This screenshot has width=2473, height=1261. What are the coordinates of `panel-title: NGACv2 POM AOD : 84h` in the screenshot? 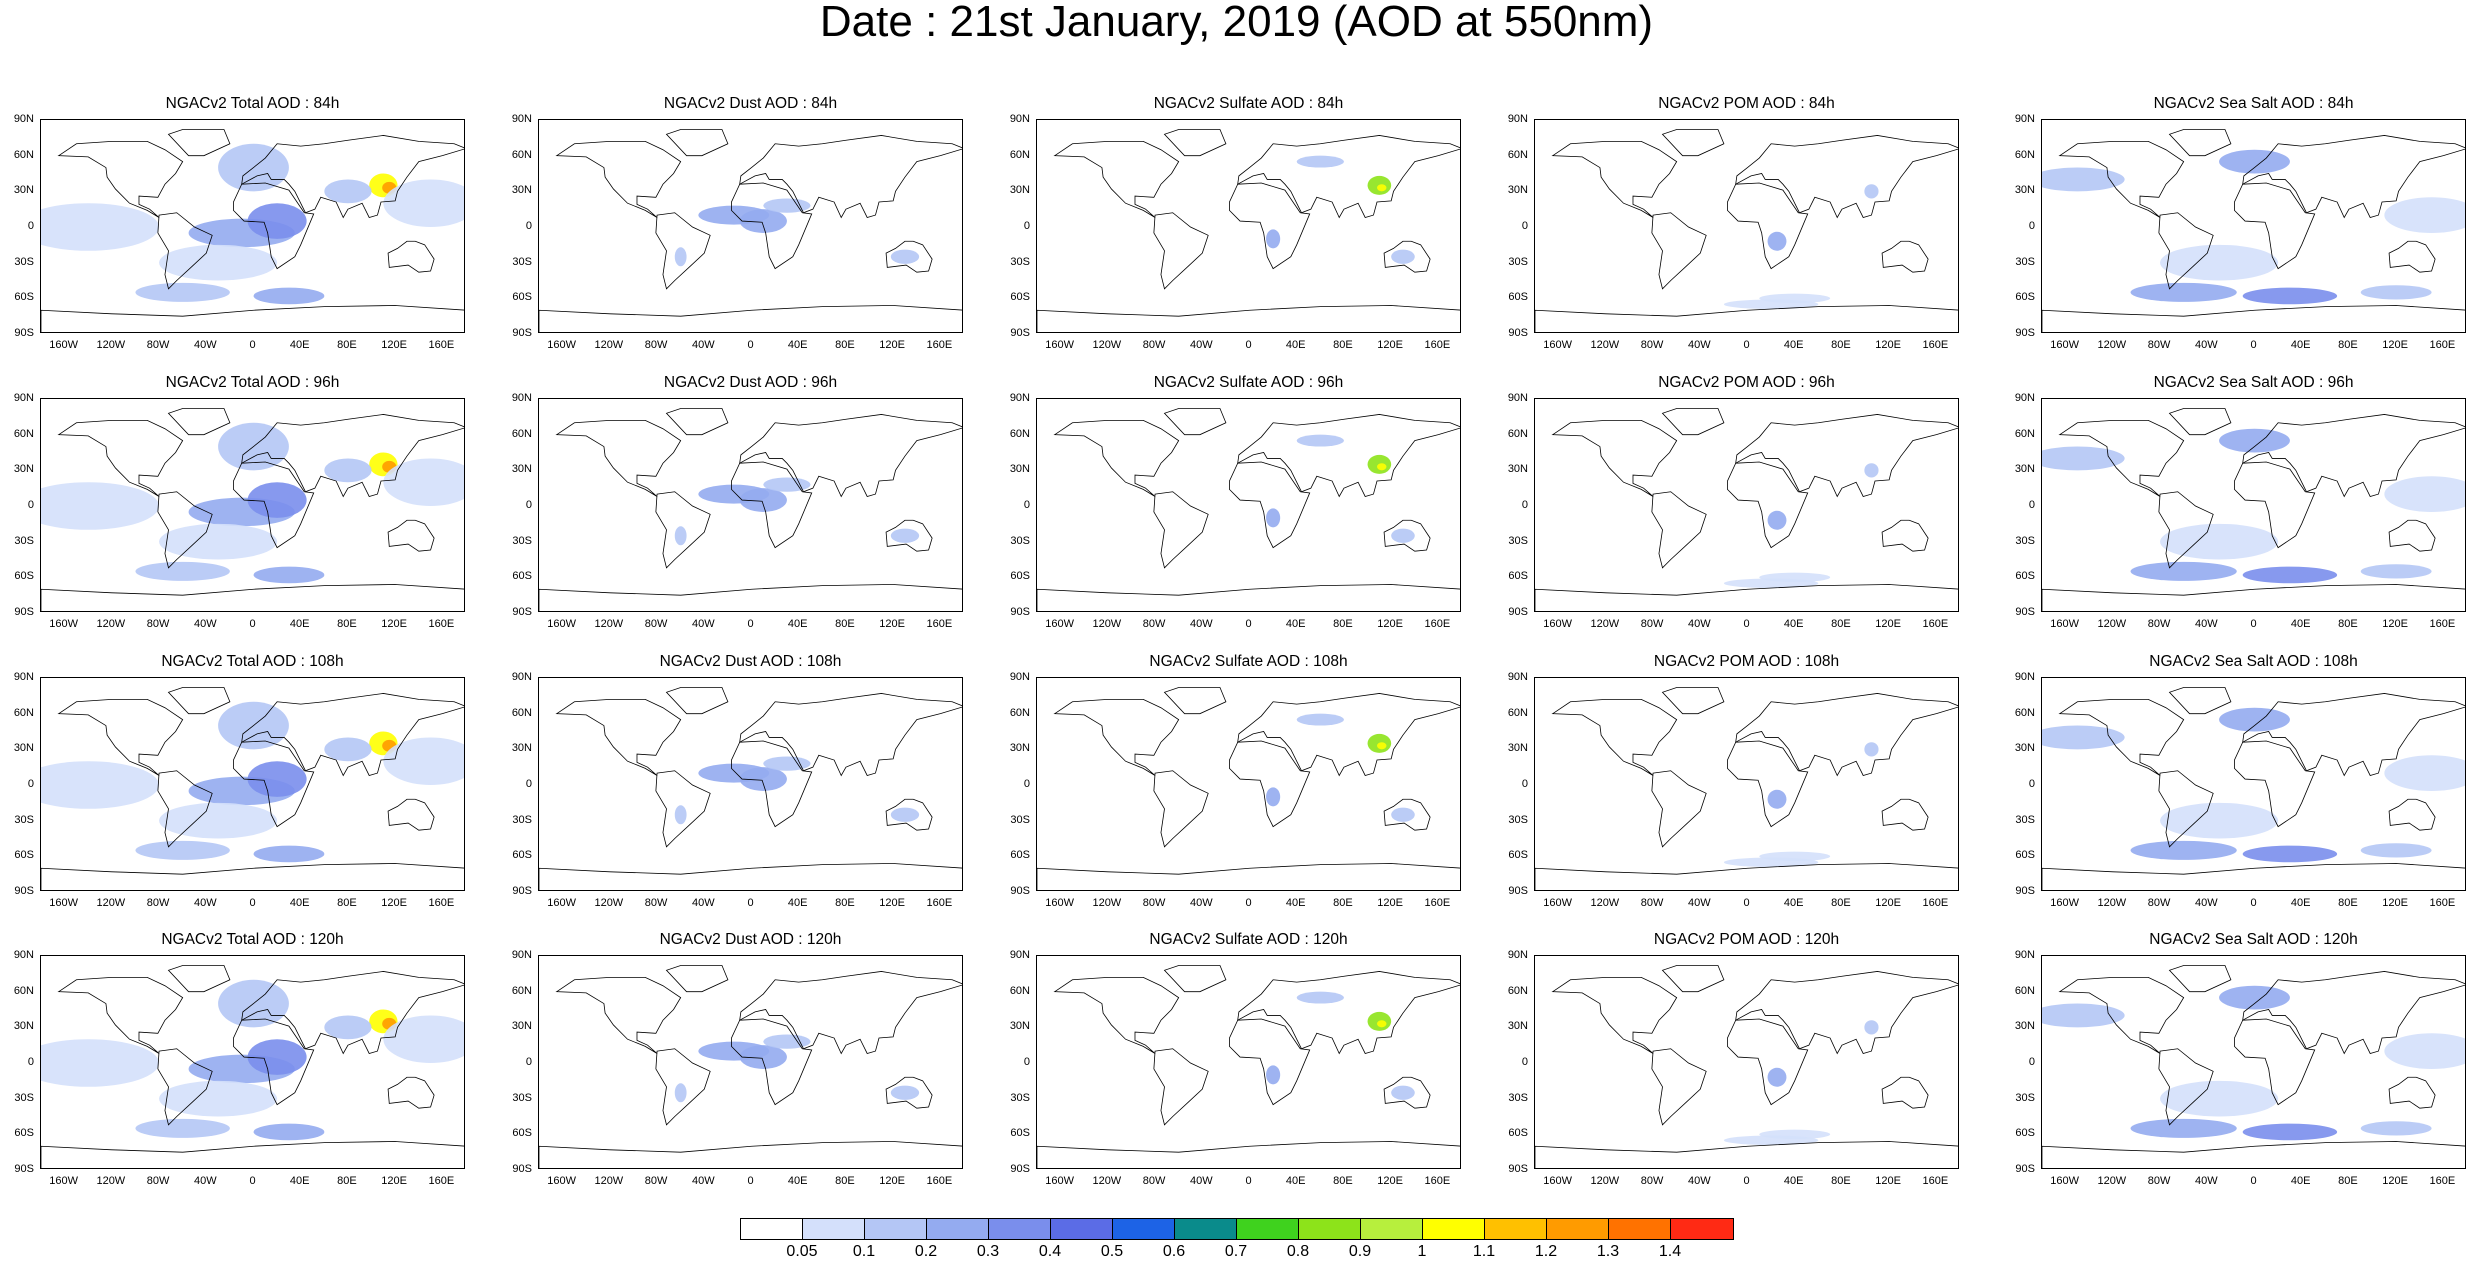 It's located at (1746, 103).